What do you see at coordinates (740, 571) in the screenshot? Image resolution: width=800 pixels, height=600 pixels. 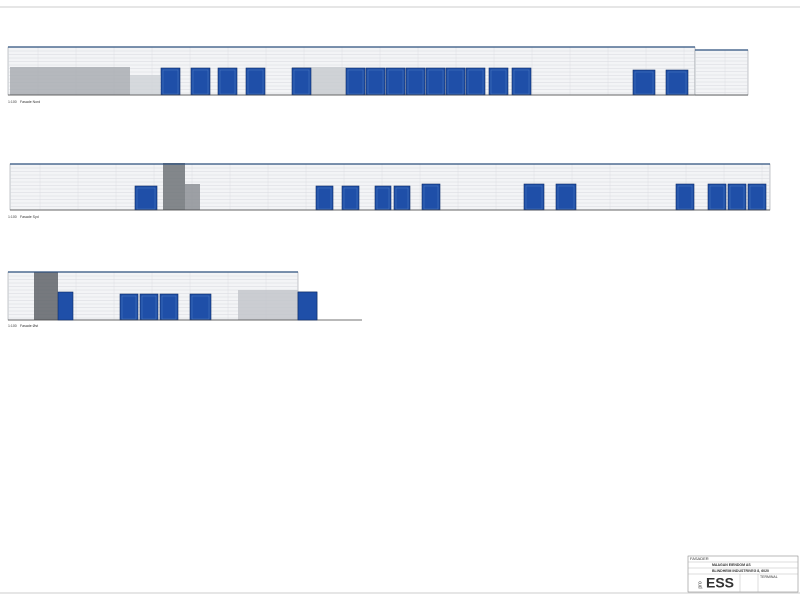 I see `address: BLINDHEIM INDUSTRIVEG 8, 6020` at bounding box center [740, 571].